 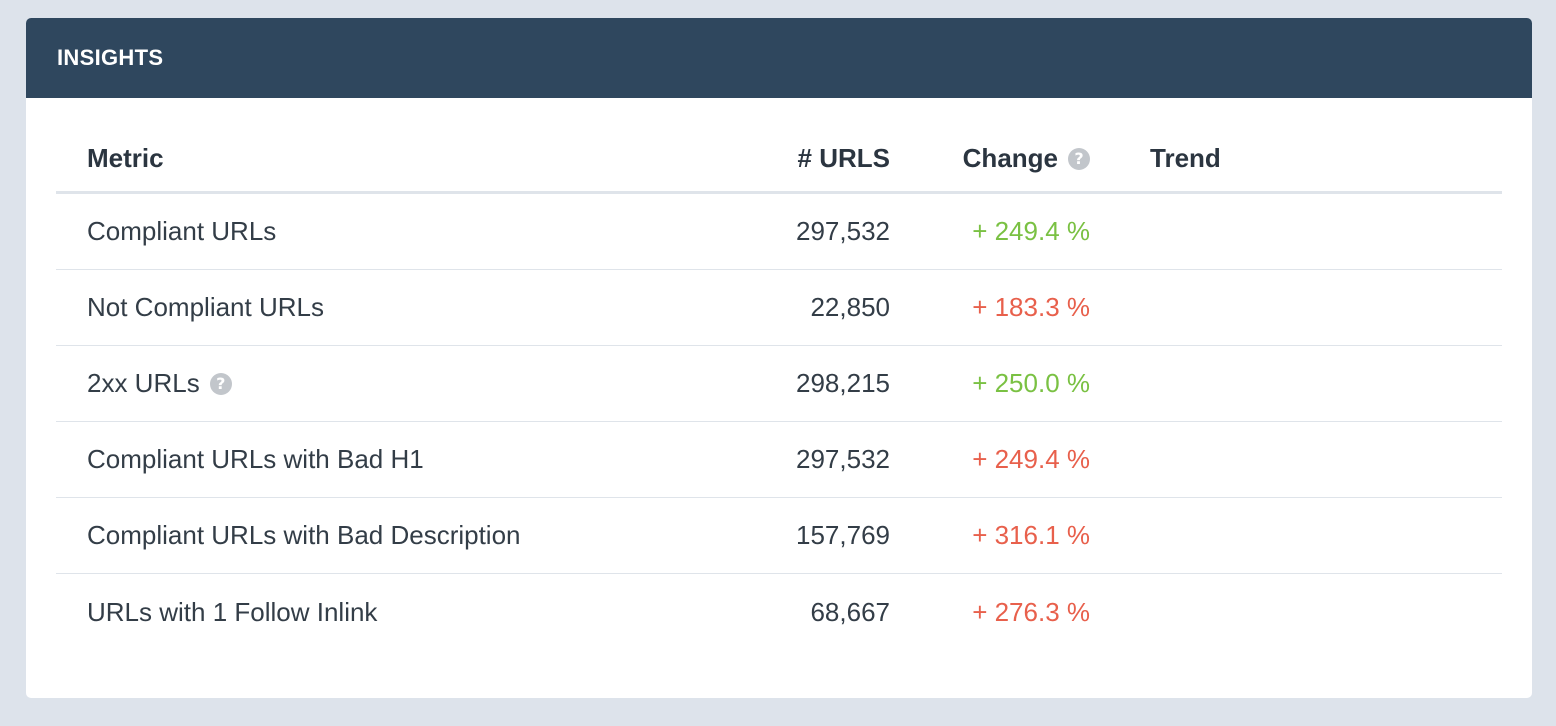 What do you see at coordinates (779, 308) in the screenshot?
I see `table-row: Not Compliant URLs 22,850 + 183.3 %` at bounding box center [779, 308].